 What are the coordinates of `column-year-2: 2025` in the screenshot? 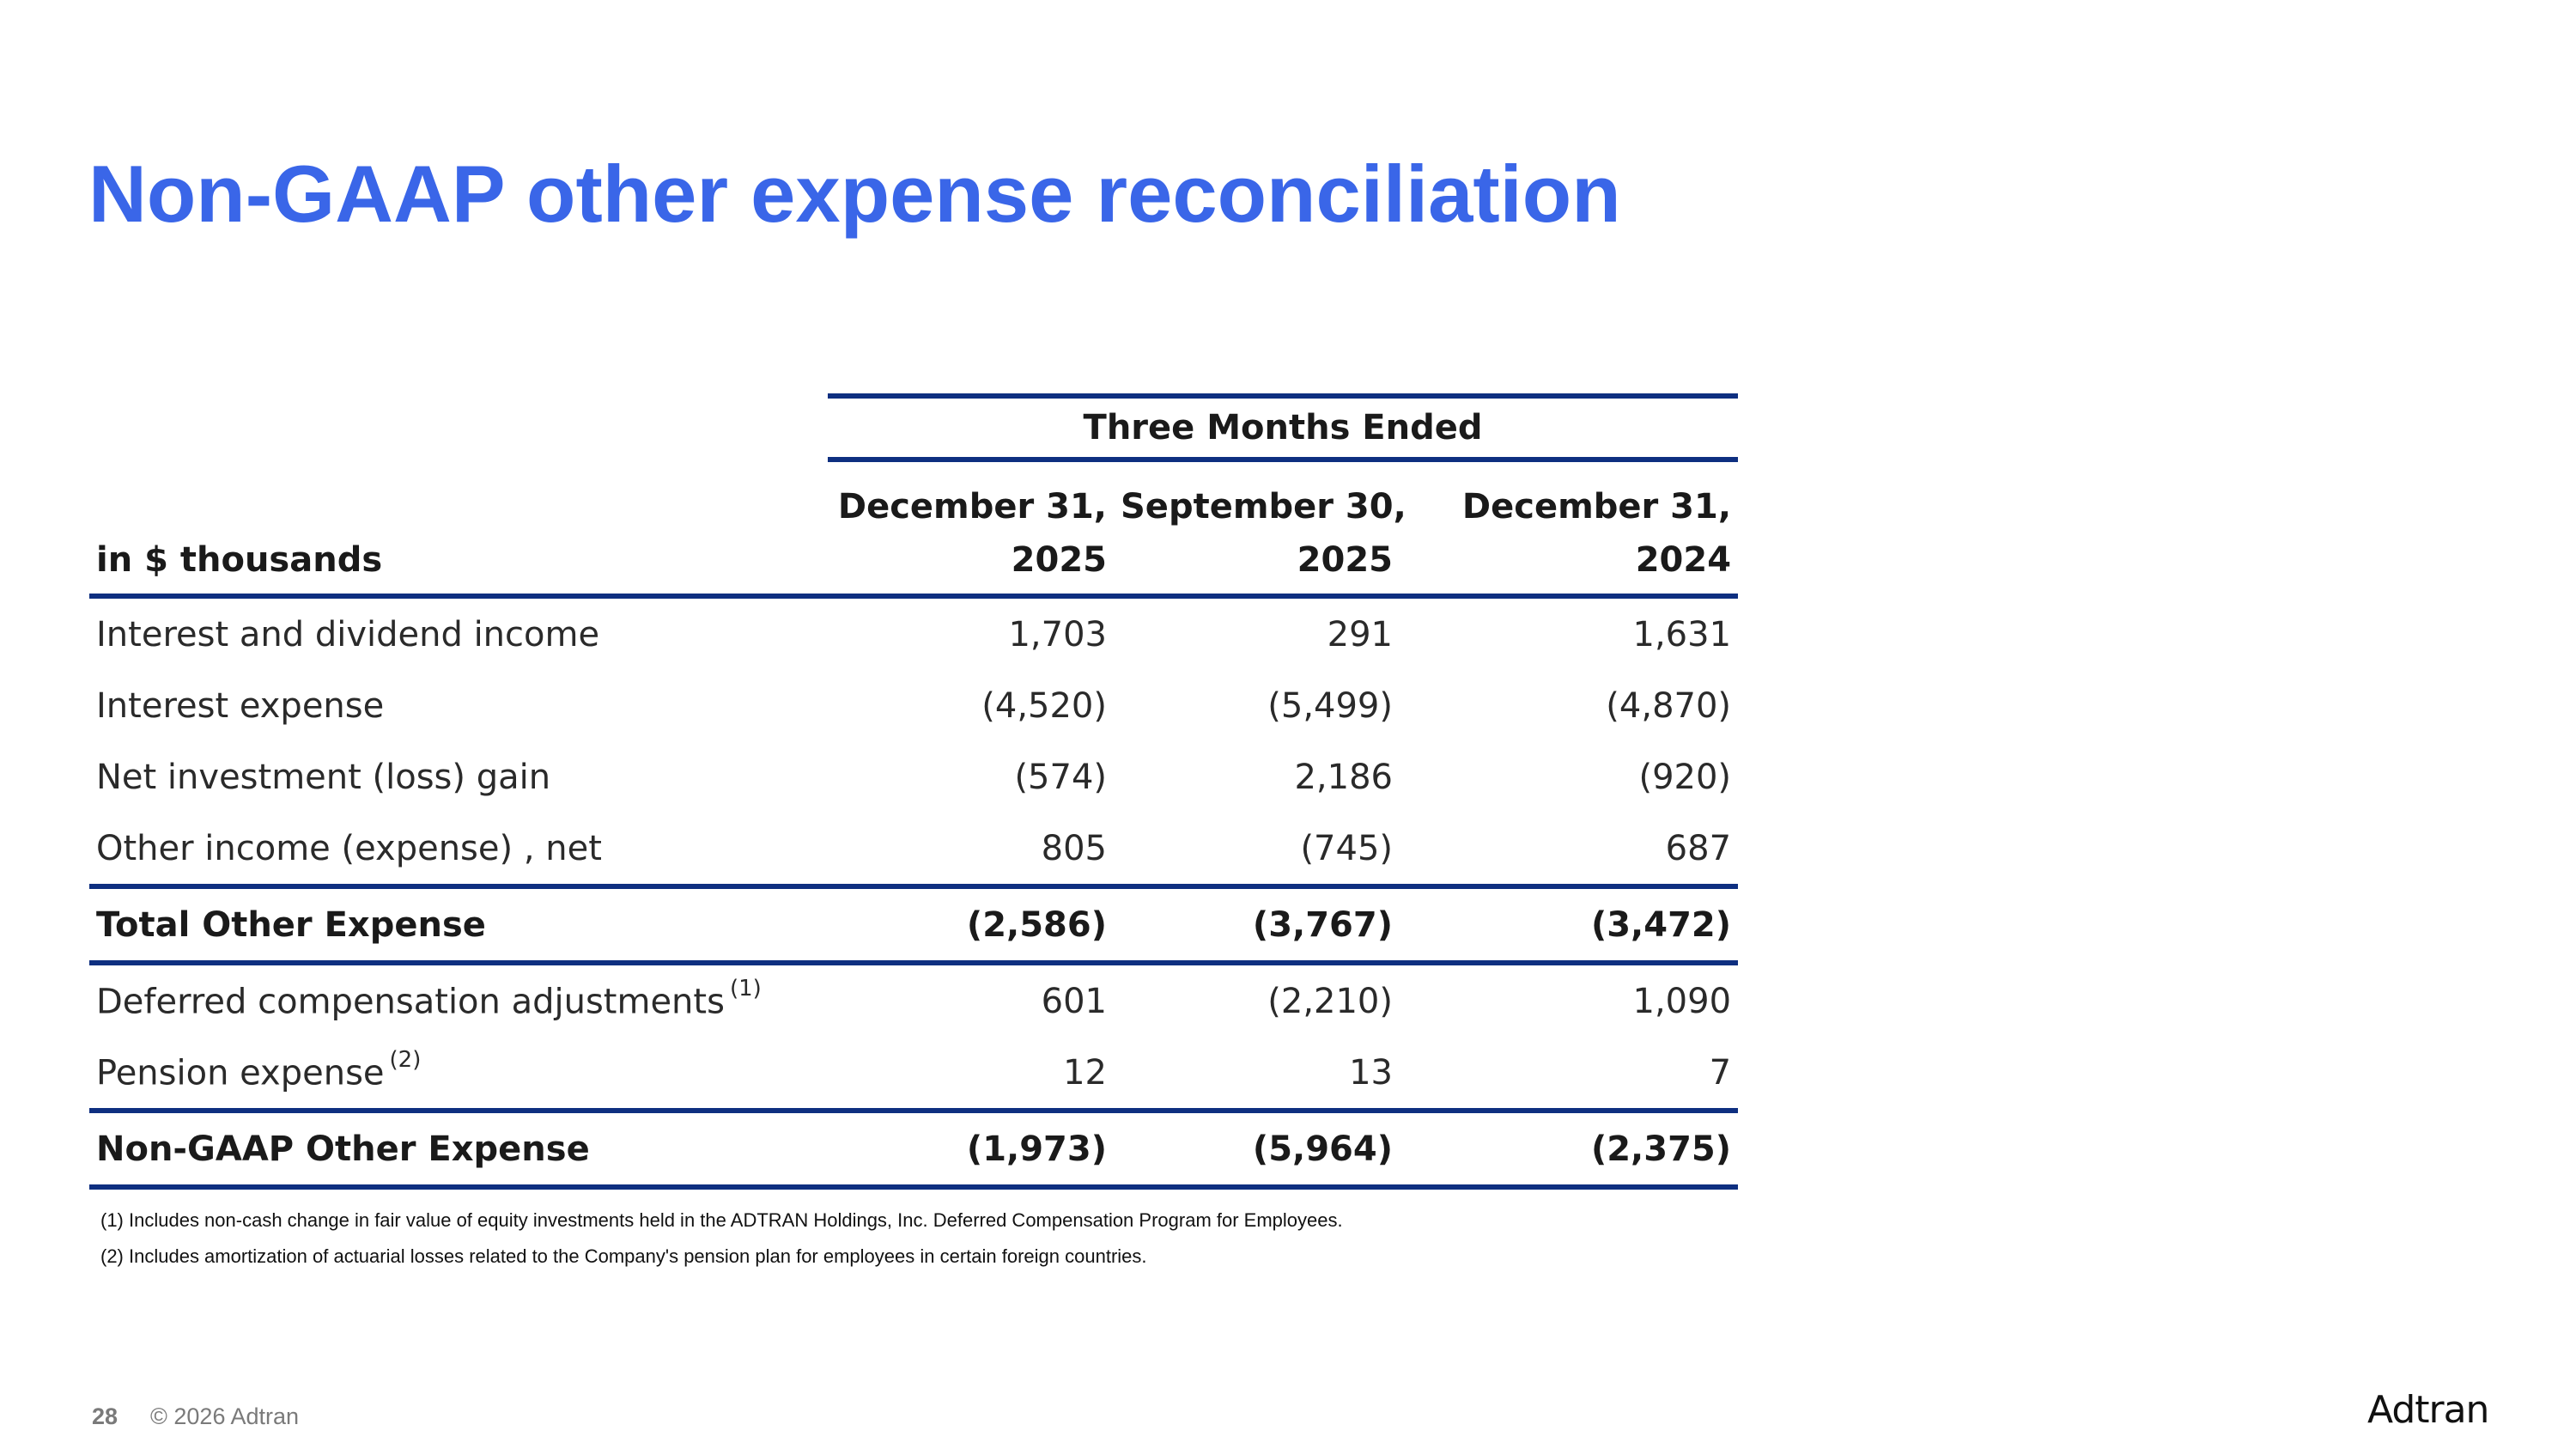 It's located at (1257, 563).